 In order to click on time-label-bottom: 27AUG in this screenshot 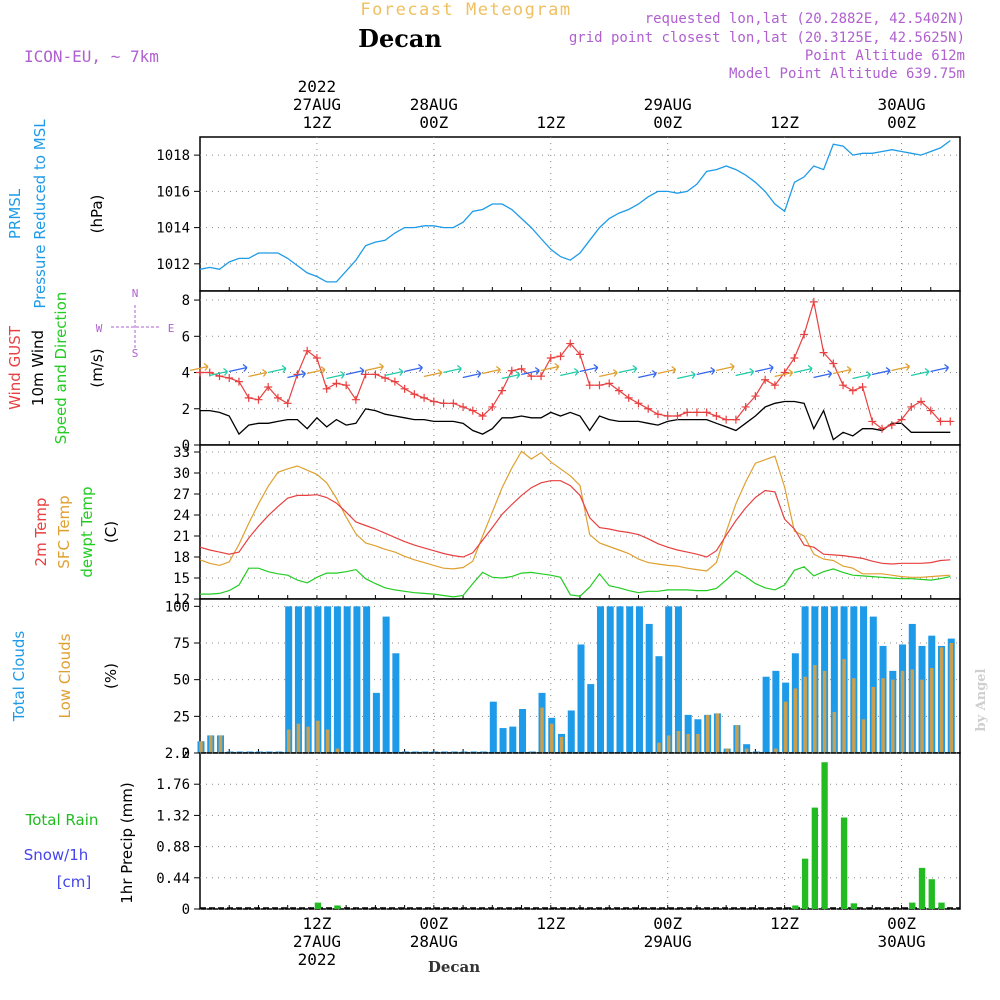, I will do `click(317, 941)`.